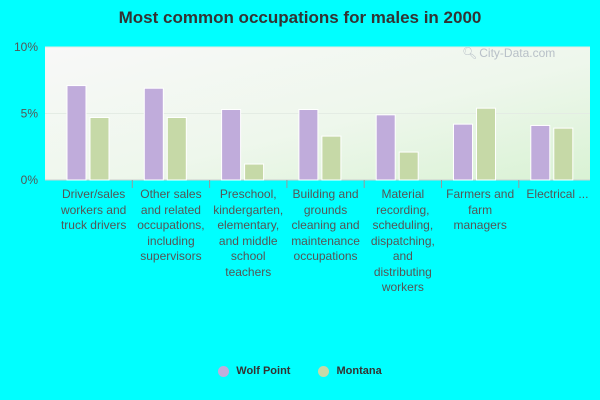 The height and width of the screenshot is (400, 600). What do you see at coordinates (26, 47) in the screenshot?
I see `y-tick-label: 10%` at bounding box center [26, 47].